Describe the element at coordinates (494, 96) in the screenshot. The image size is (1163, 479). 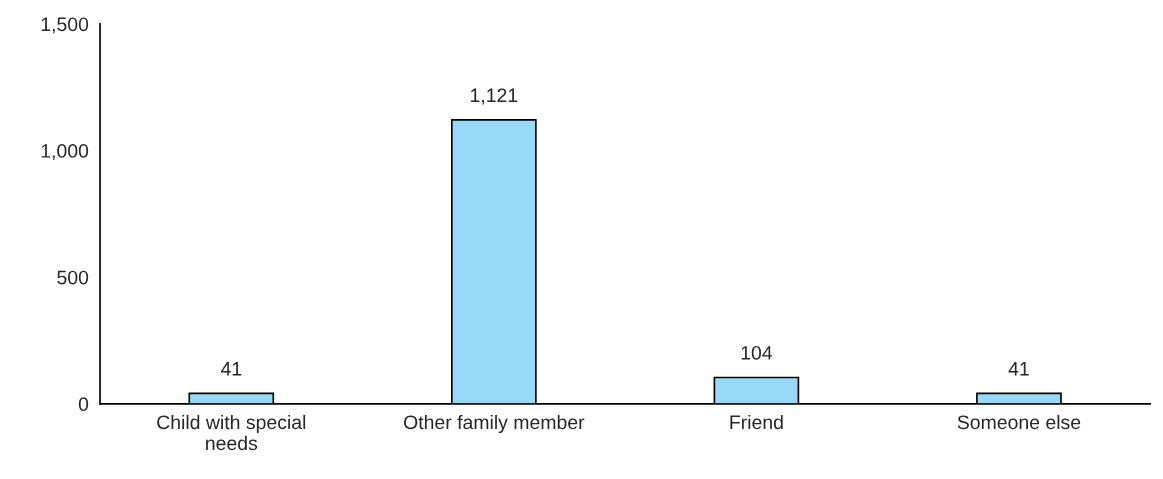
I see `data-label: 1,121` at that location.